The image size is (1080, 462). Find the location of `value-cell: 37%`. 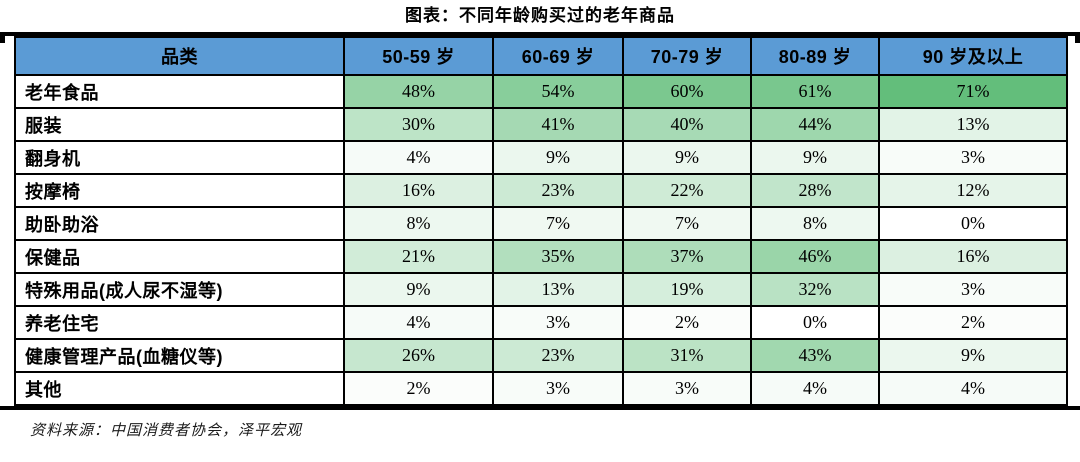

value-cell: 37% is located at coordinates (687, 256).